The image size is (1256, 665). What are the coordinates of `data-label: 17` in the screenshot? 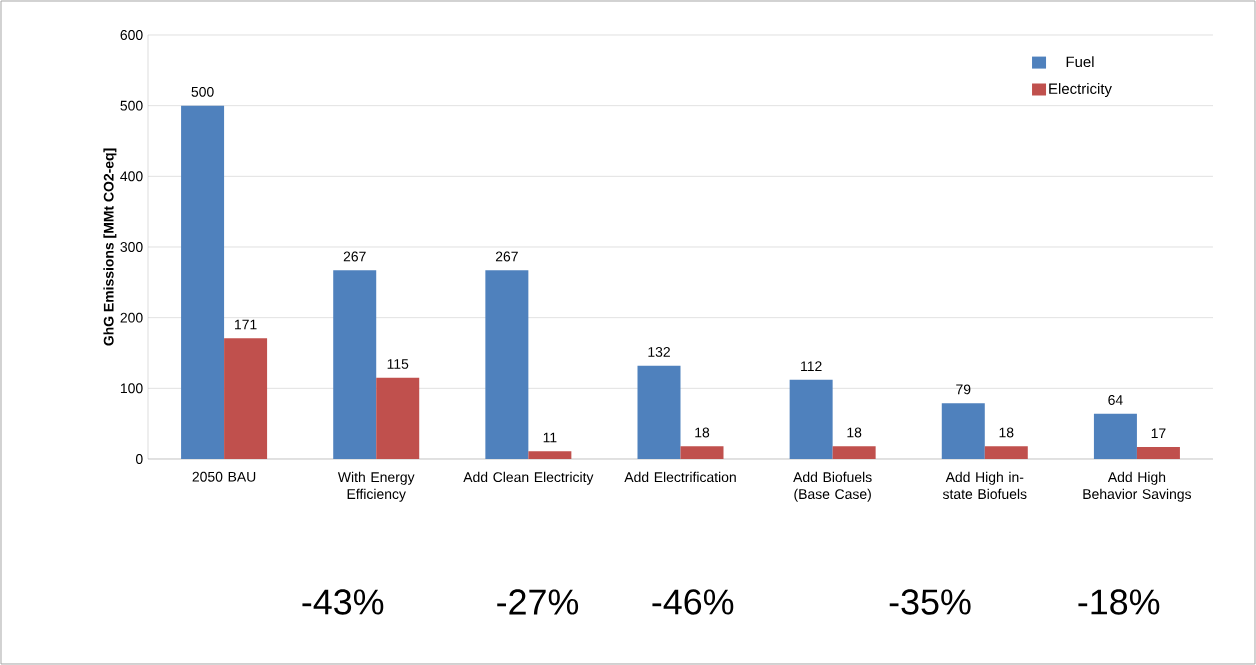 It's located at (1158, 433).